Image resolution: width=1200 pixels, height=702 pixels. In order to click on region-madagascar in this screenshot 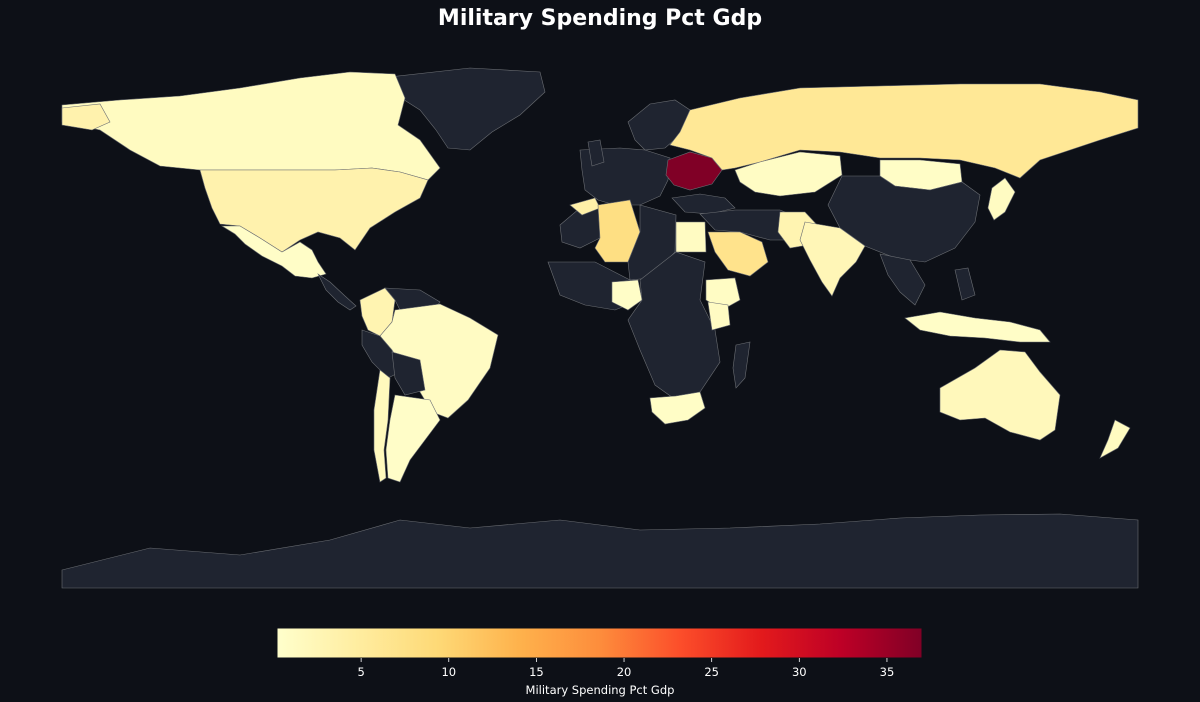, I will do `click(741, 365)`.